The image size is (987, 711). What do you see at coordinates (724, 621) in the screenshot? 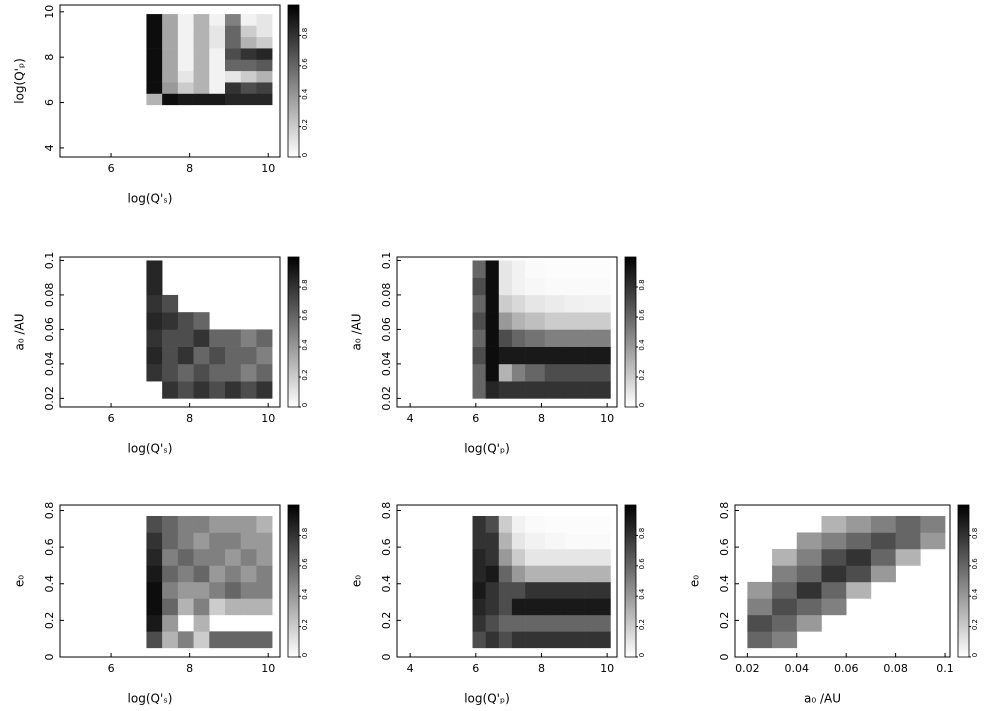
I see `y-tick-label: 0.2` at bounding box center [724, 621].